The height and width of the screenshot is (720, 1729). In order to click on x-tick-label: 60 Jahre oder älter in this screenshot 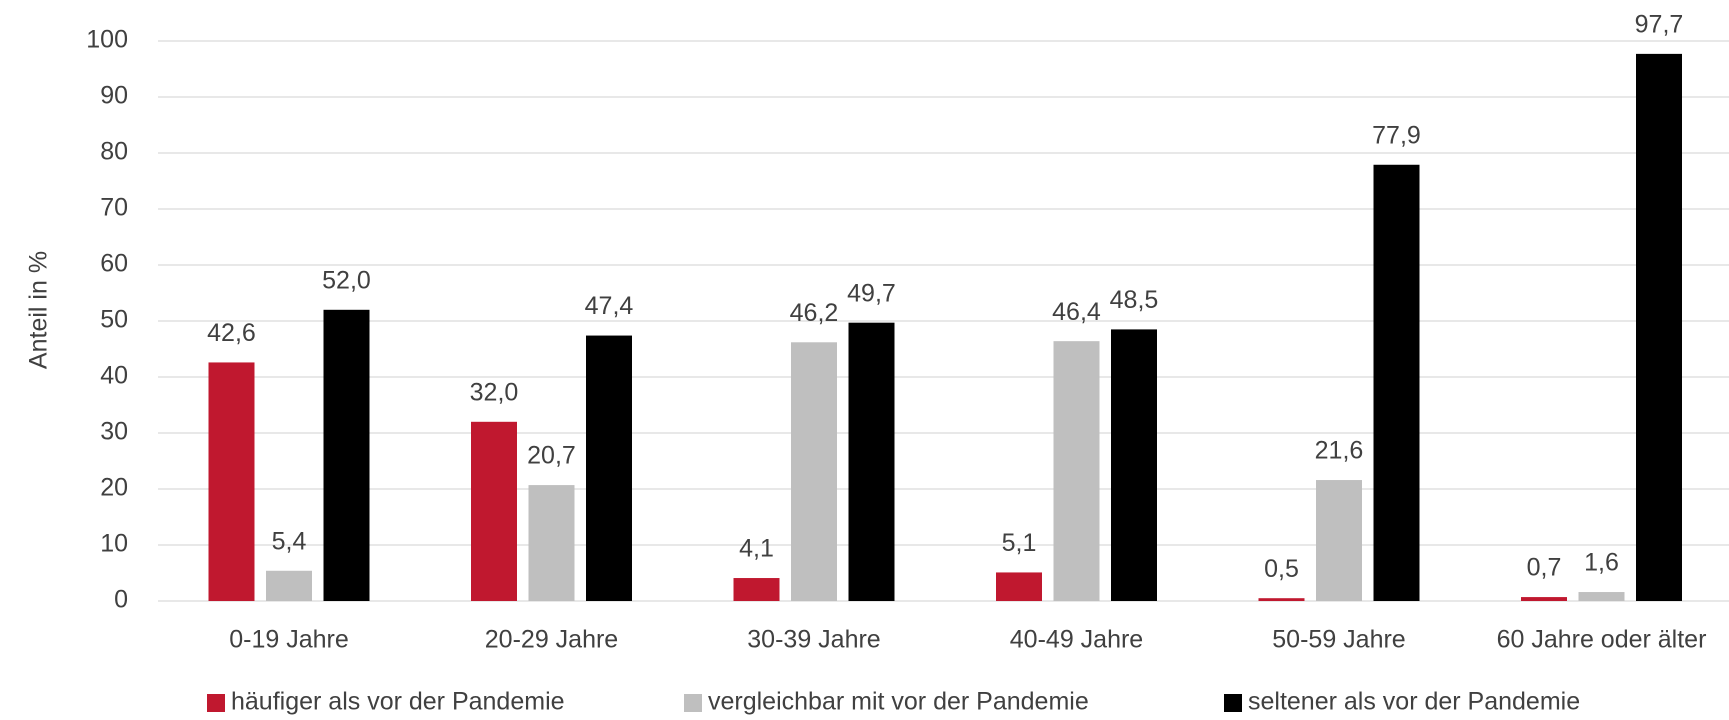, I will do `click(1602, 640)`.